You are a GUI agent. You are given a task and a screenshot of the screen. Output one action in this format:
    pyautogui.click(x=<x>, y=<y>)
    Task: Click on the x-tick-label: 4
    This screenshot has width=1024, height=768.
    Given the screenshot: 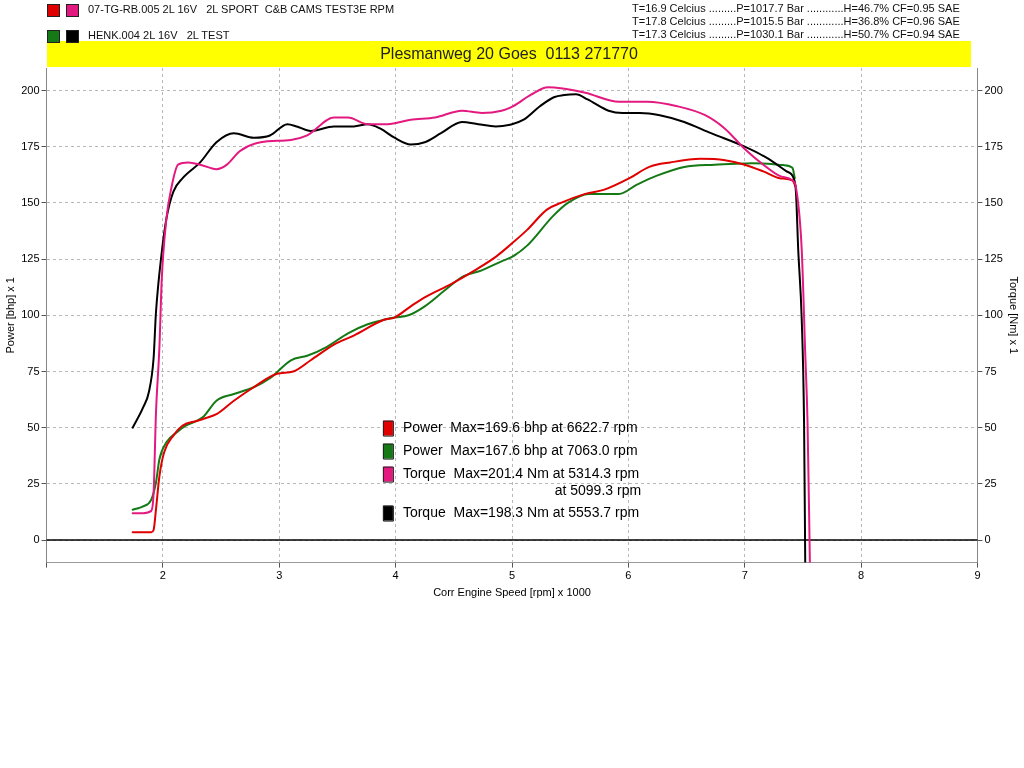 What is the action you would take?
    pyautogui.click(x=395, y=575)
    